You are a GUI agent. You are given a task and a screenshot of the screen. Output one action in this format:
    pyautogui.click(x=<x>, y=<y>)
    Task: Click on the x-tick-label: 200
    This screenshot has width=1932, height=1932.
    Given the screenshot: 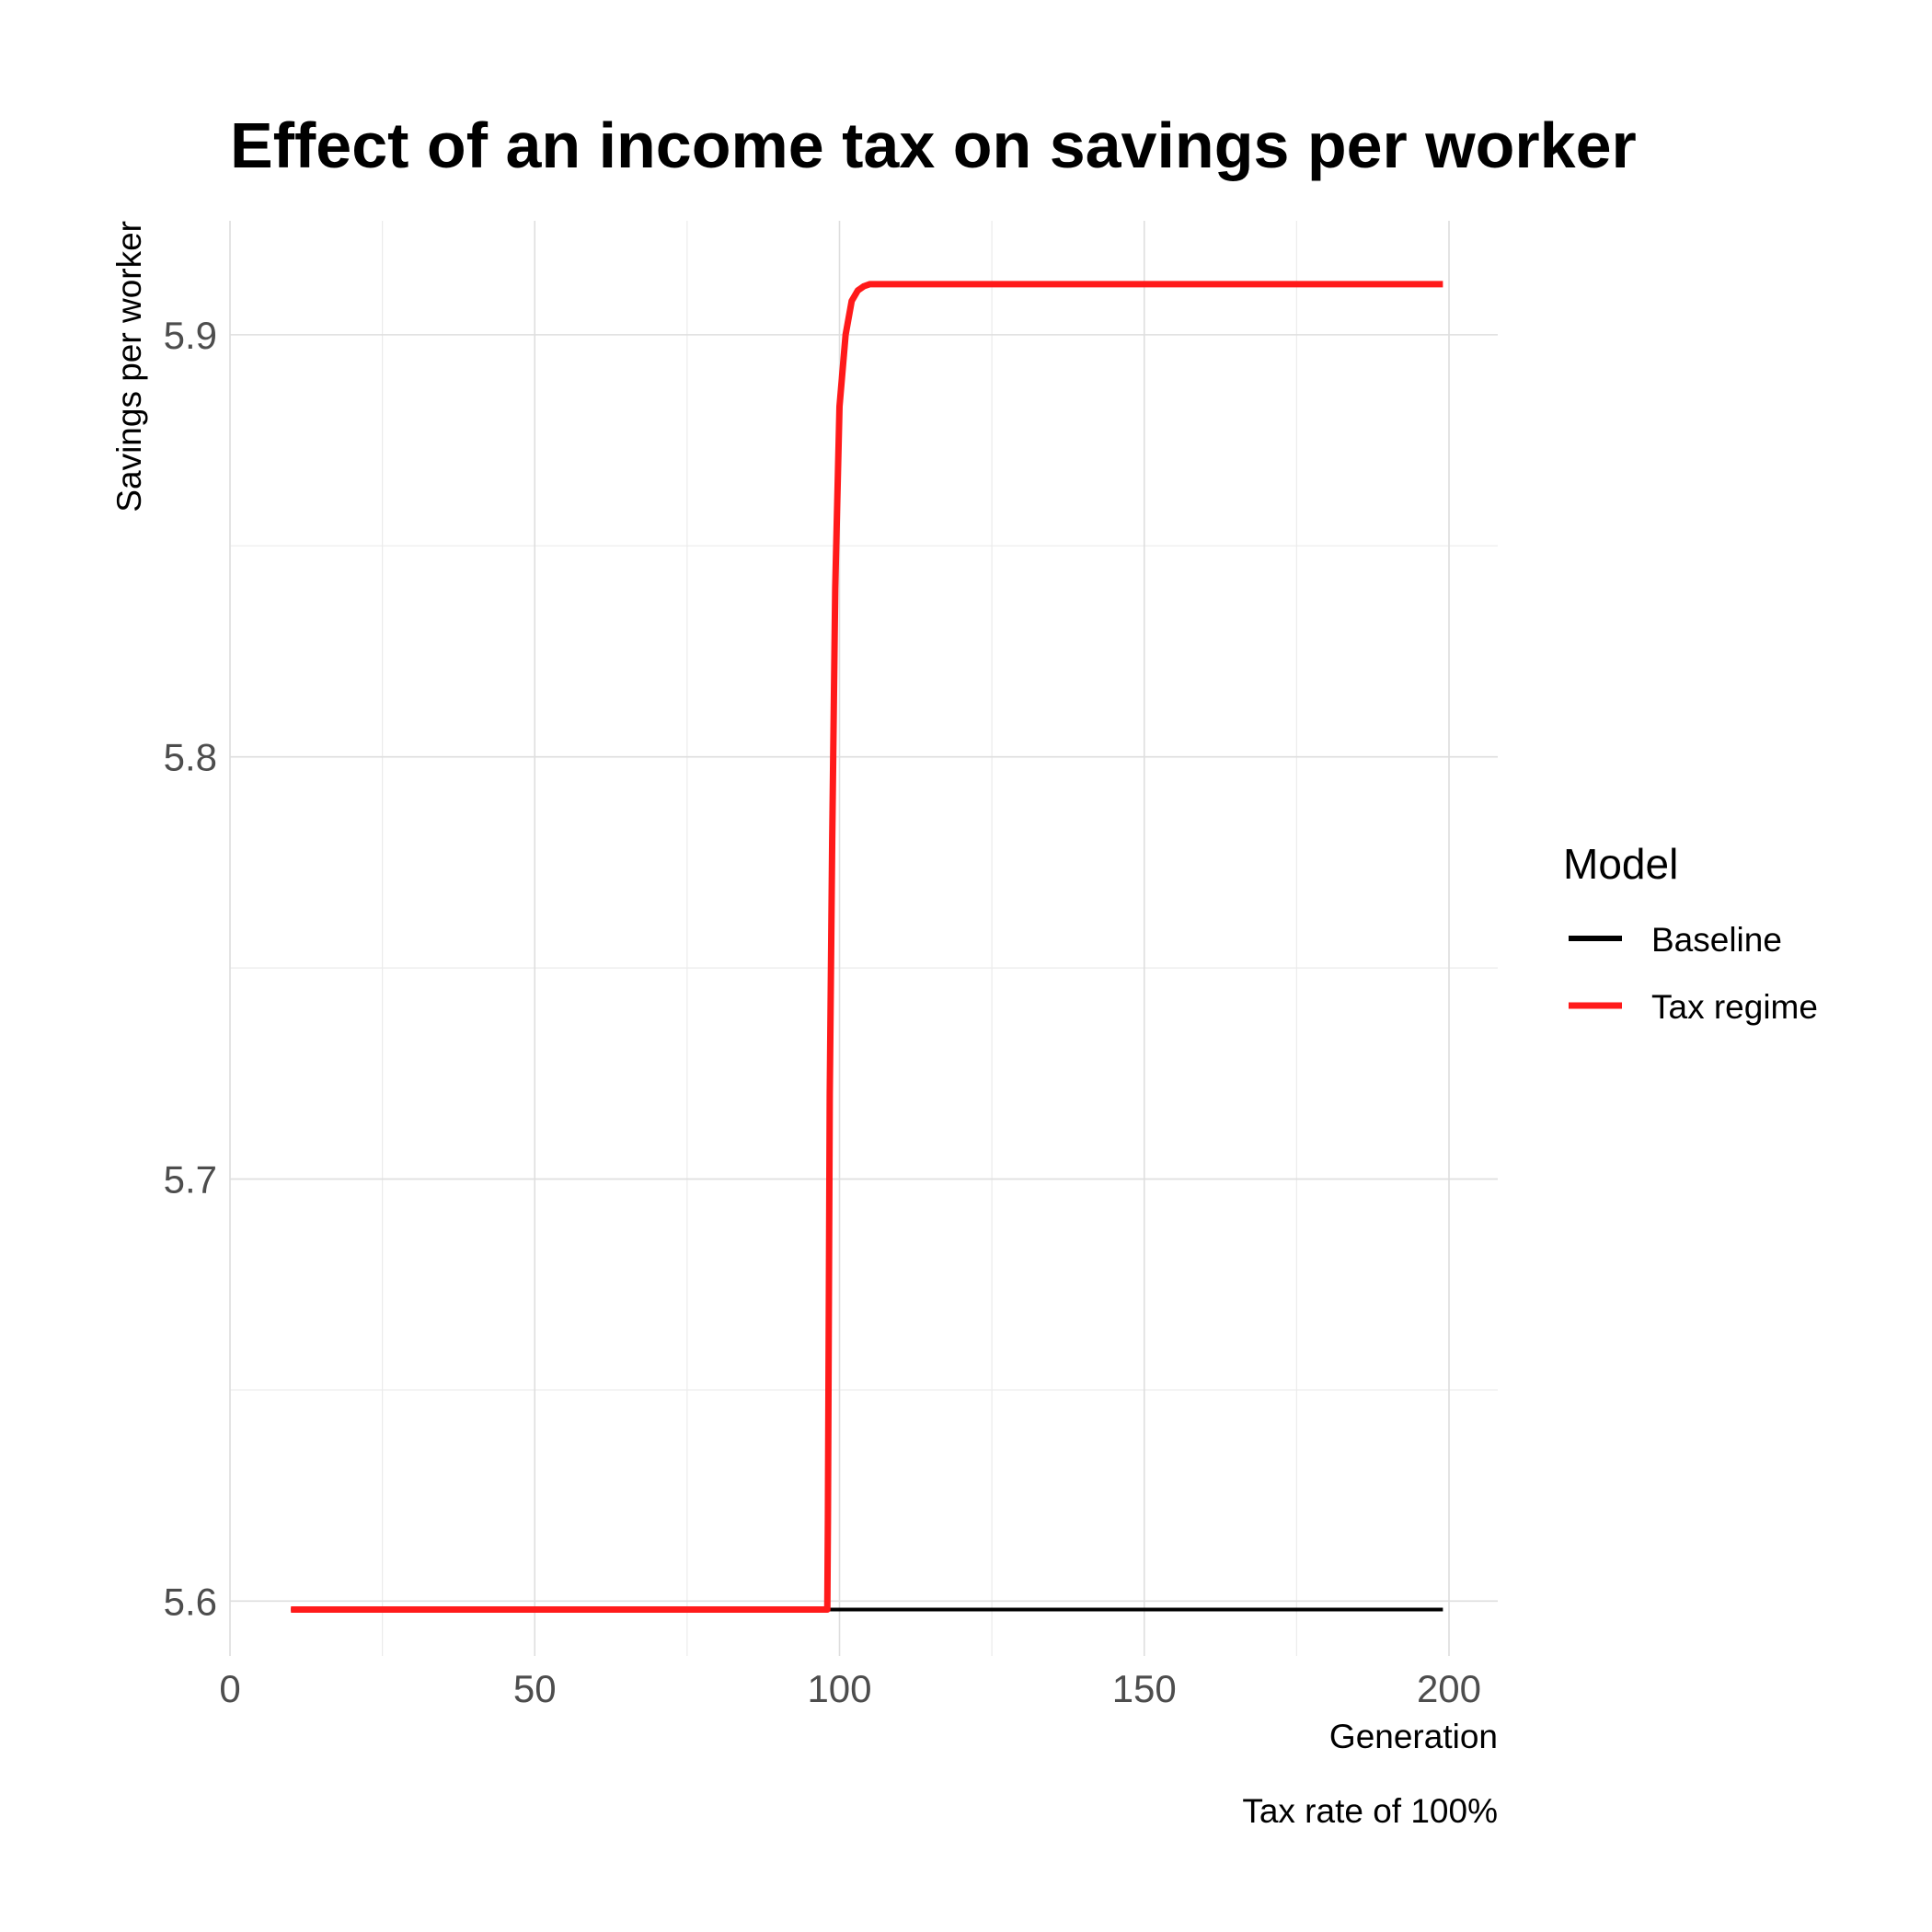 What is the action you would take?
    pyautogui.click(x=1449, y=1688)
    